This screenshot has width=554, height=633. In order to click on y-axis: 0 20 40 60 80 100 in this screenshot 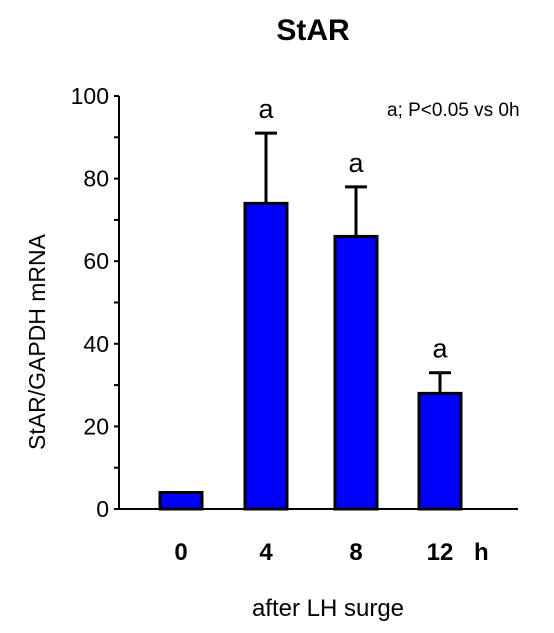, I will do `click(95, 302)`.